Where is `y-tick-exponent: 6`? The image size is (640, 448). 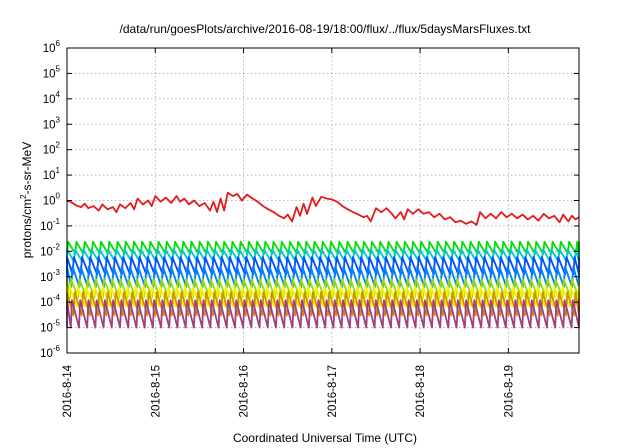
y-tick-exponent: 6 is located at coordinates (58, 43).